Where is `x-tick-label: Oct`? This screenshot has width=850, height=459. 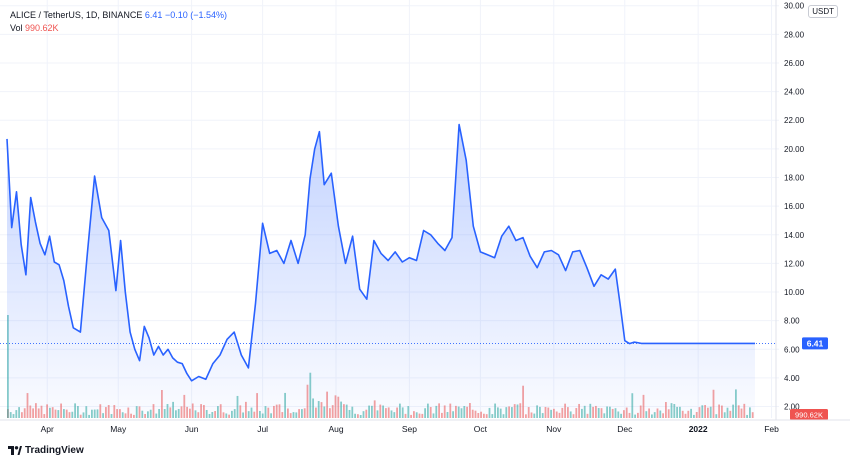 x-tick-label: Oct is located at coordinates (481, 429).